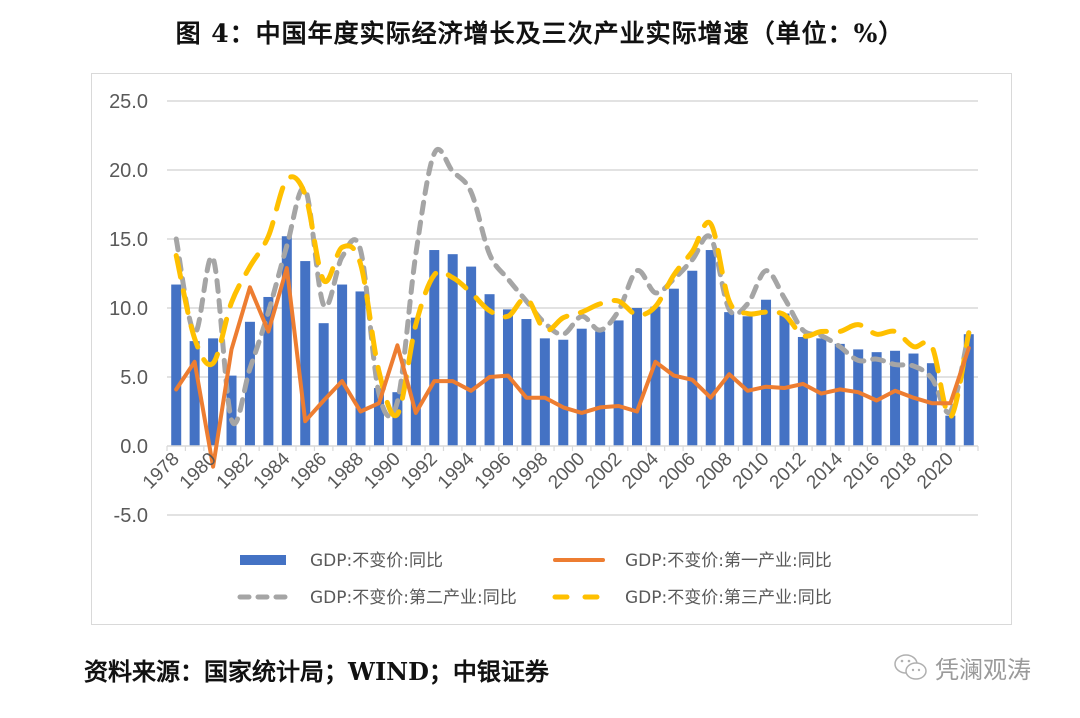 This screenshot has height=718, width=1080. What do you see at coordinates (493, 471) in the screenshot?
I see `x-tick-label: 1996` at bounding box center [493, 471].